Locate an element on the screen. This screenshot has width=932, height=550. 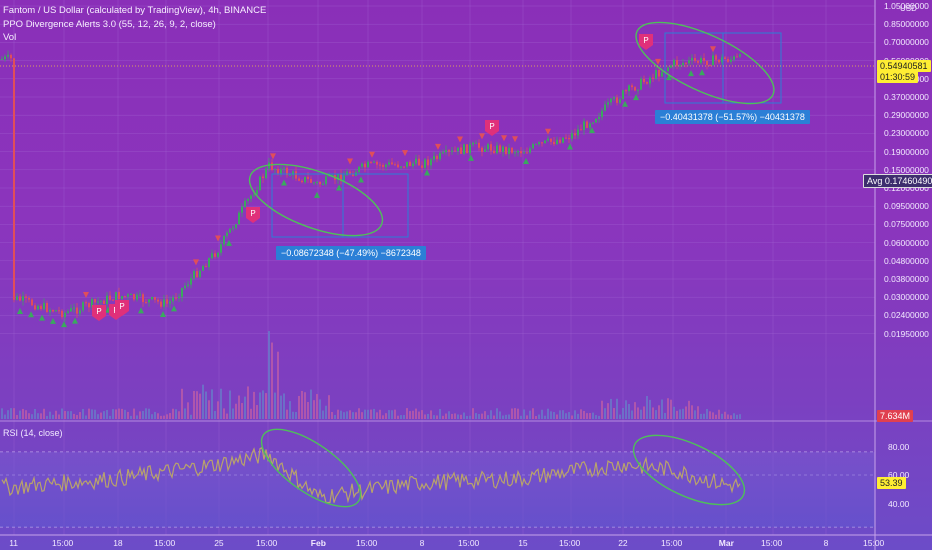
price-tick-label: 0.15000000 is located at coordinates (906, 169).